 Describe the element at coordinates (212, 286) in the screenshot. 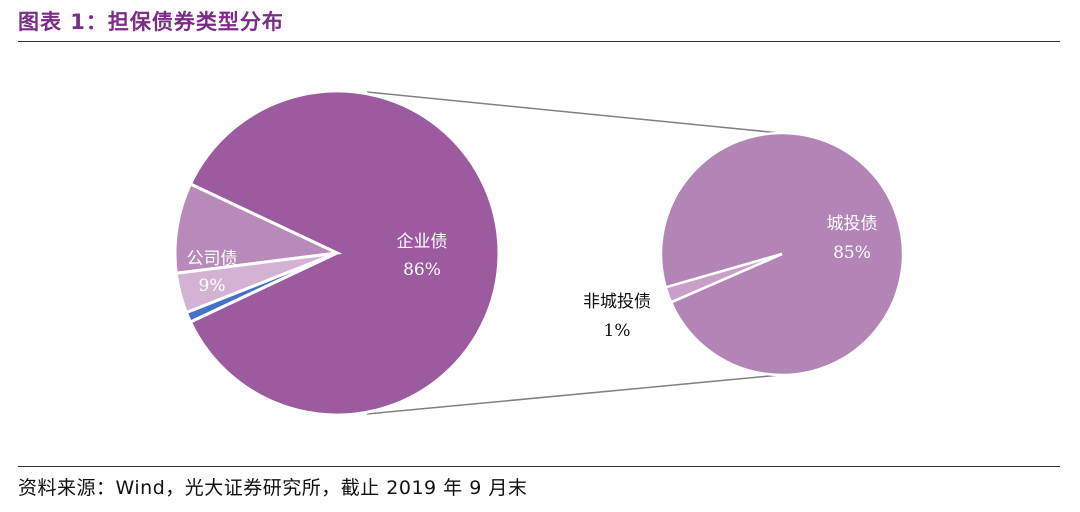

I see `label-main-slice-2-value: 9%` at that location.